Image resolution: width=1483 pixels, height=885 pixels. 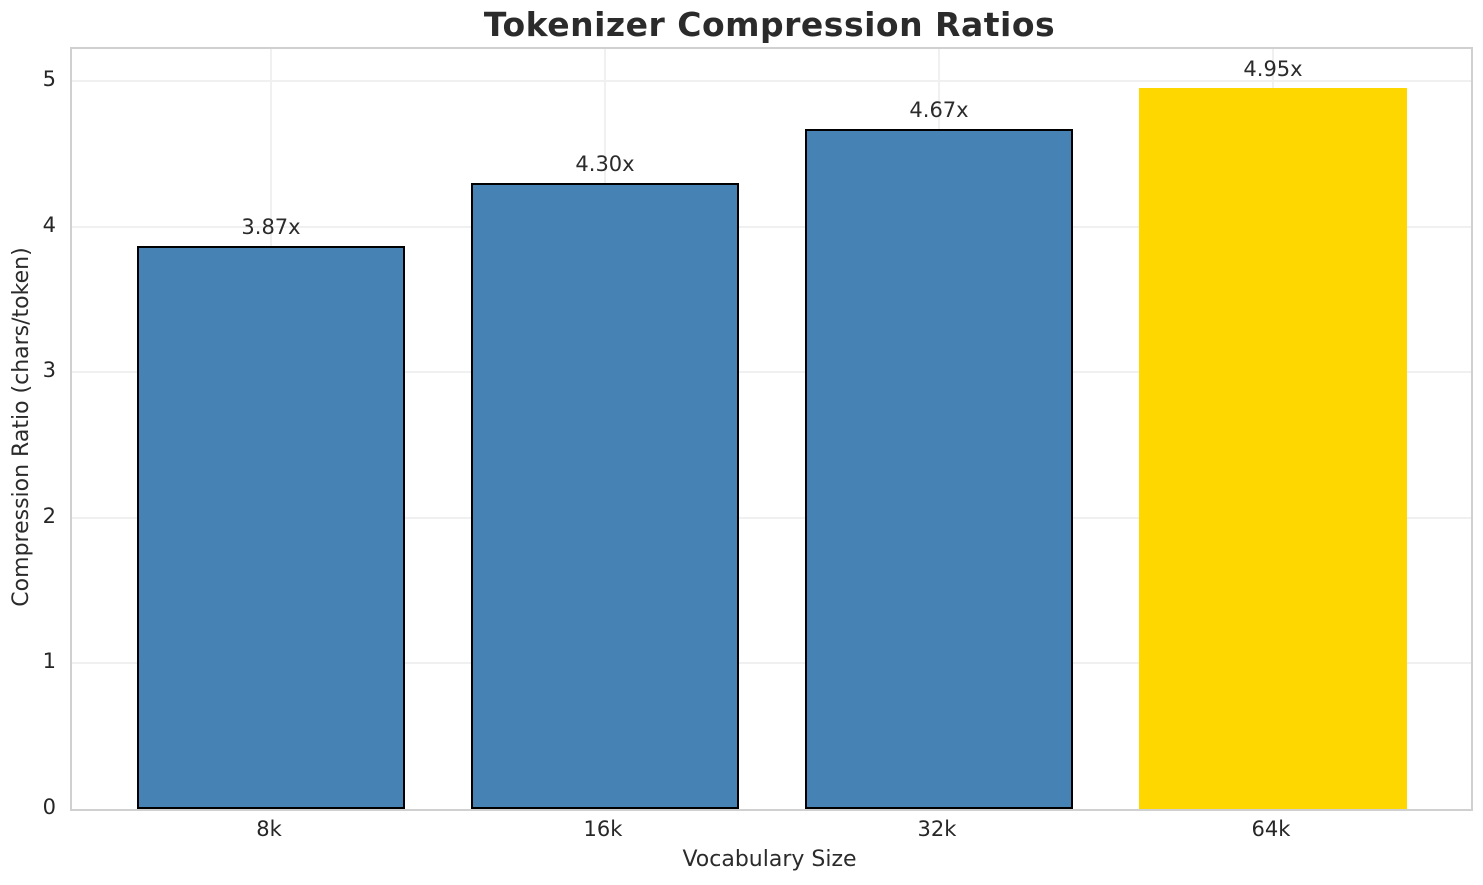 What do you see at coordinates (49, 79) in the screenshot?
I see `y-tick-label: 5` at bounding box center [49, 79].